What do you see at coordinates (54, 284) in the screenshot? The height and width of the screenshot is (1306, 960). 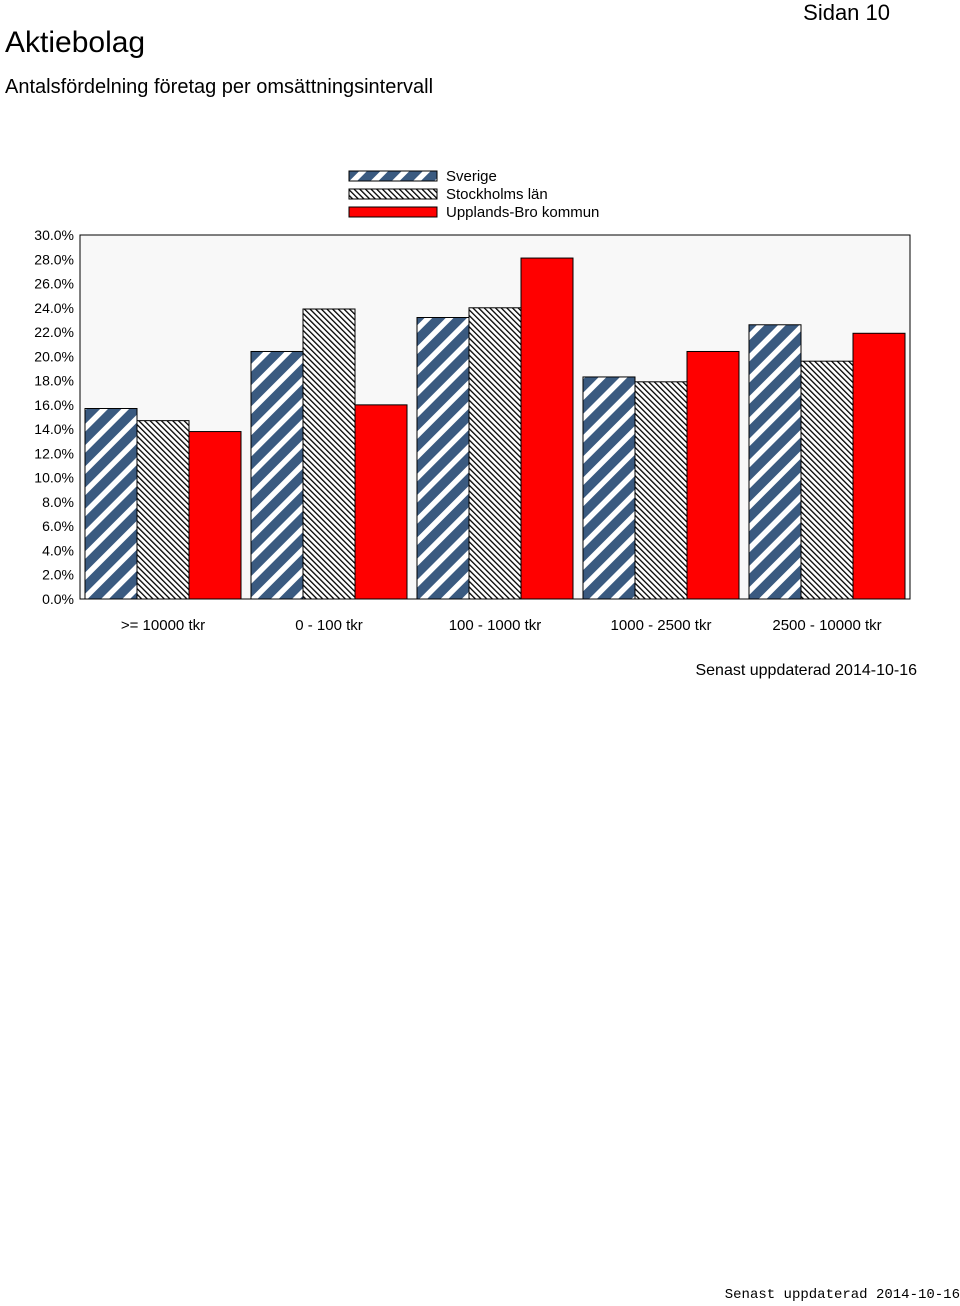 I see `y-tick-label: 26.0%` at bounding box center [54, 284].